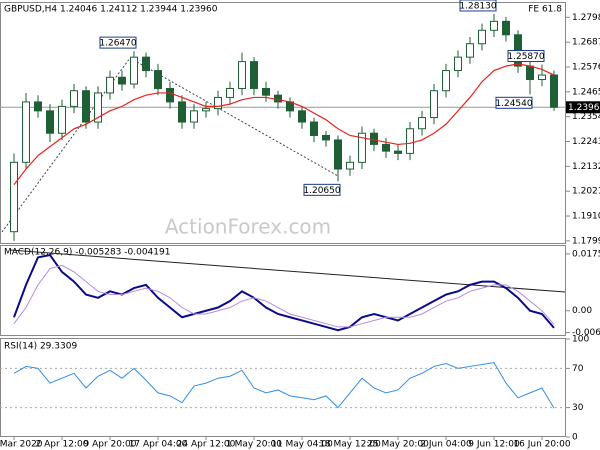  Describe the element at coordinates (582, 311) in the screenshot. I see `y-tick-label: 0.00` at that location.